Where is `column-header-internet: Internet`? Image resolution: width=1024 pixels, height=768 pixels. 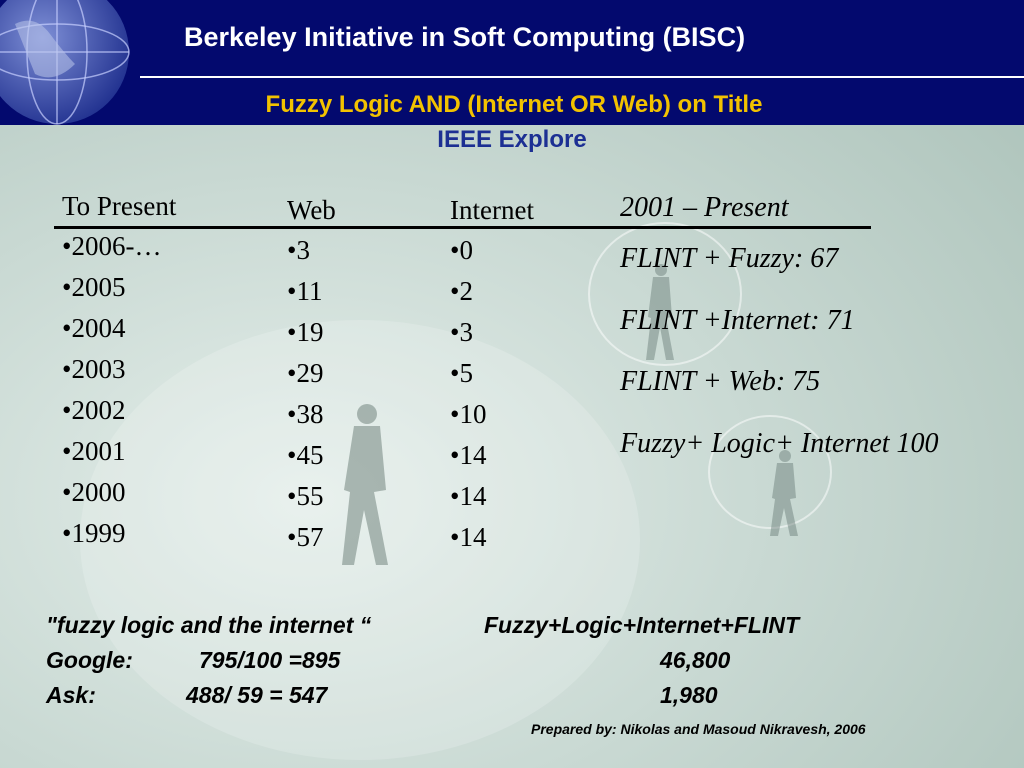
column-header-internet: Internet is located at coordinates (492, 210).